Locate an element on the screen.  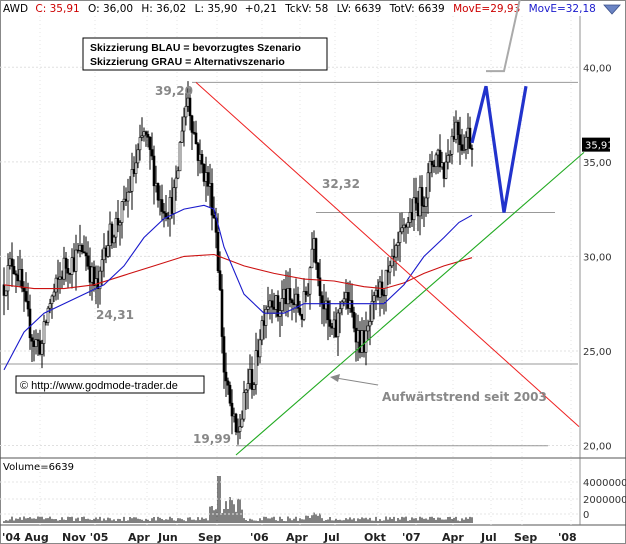
legend-line-gray: Skizzierung GRAU = Alternativszenario is located at coordinates (187, 62).